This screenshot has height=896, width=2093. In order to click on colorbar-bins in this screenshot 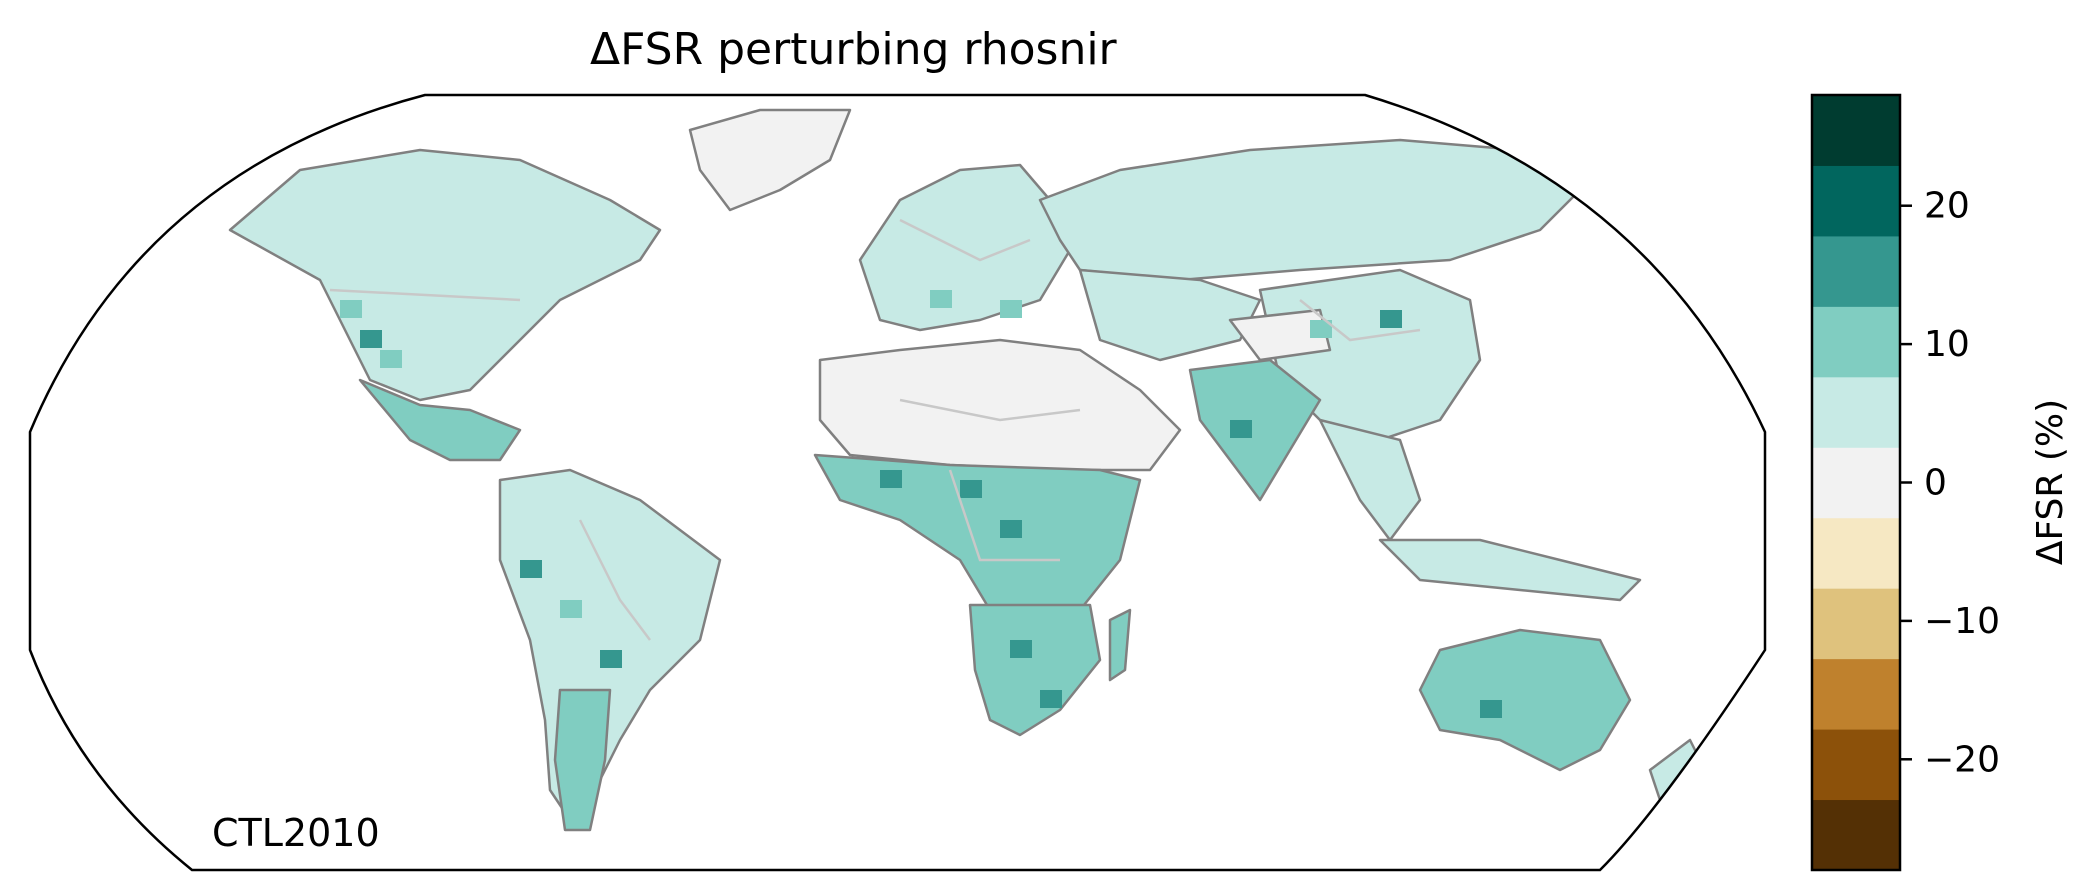, I will do `click(1856, 483)`.